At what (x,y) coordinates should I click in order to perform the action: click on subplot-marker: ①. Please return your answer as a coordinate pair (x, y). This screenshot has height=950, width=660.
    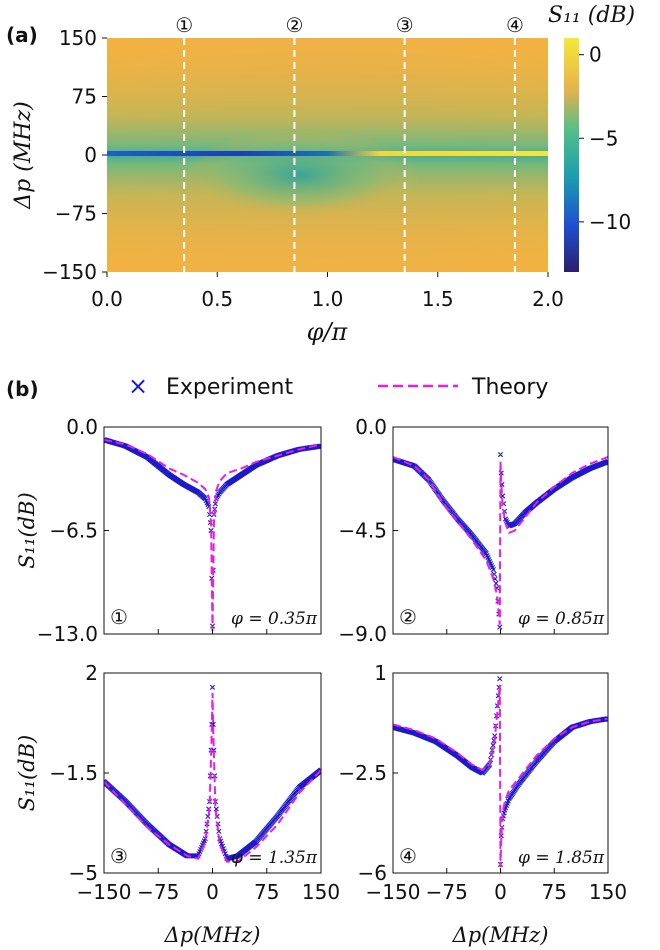
    Looking at the image, I should click on (119, 617).